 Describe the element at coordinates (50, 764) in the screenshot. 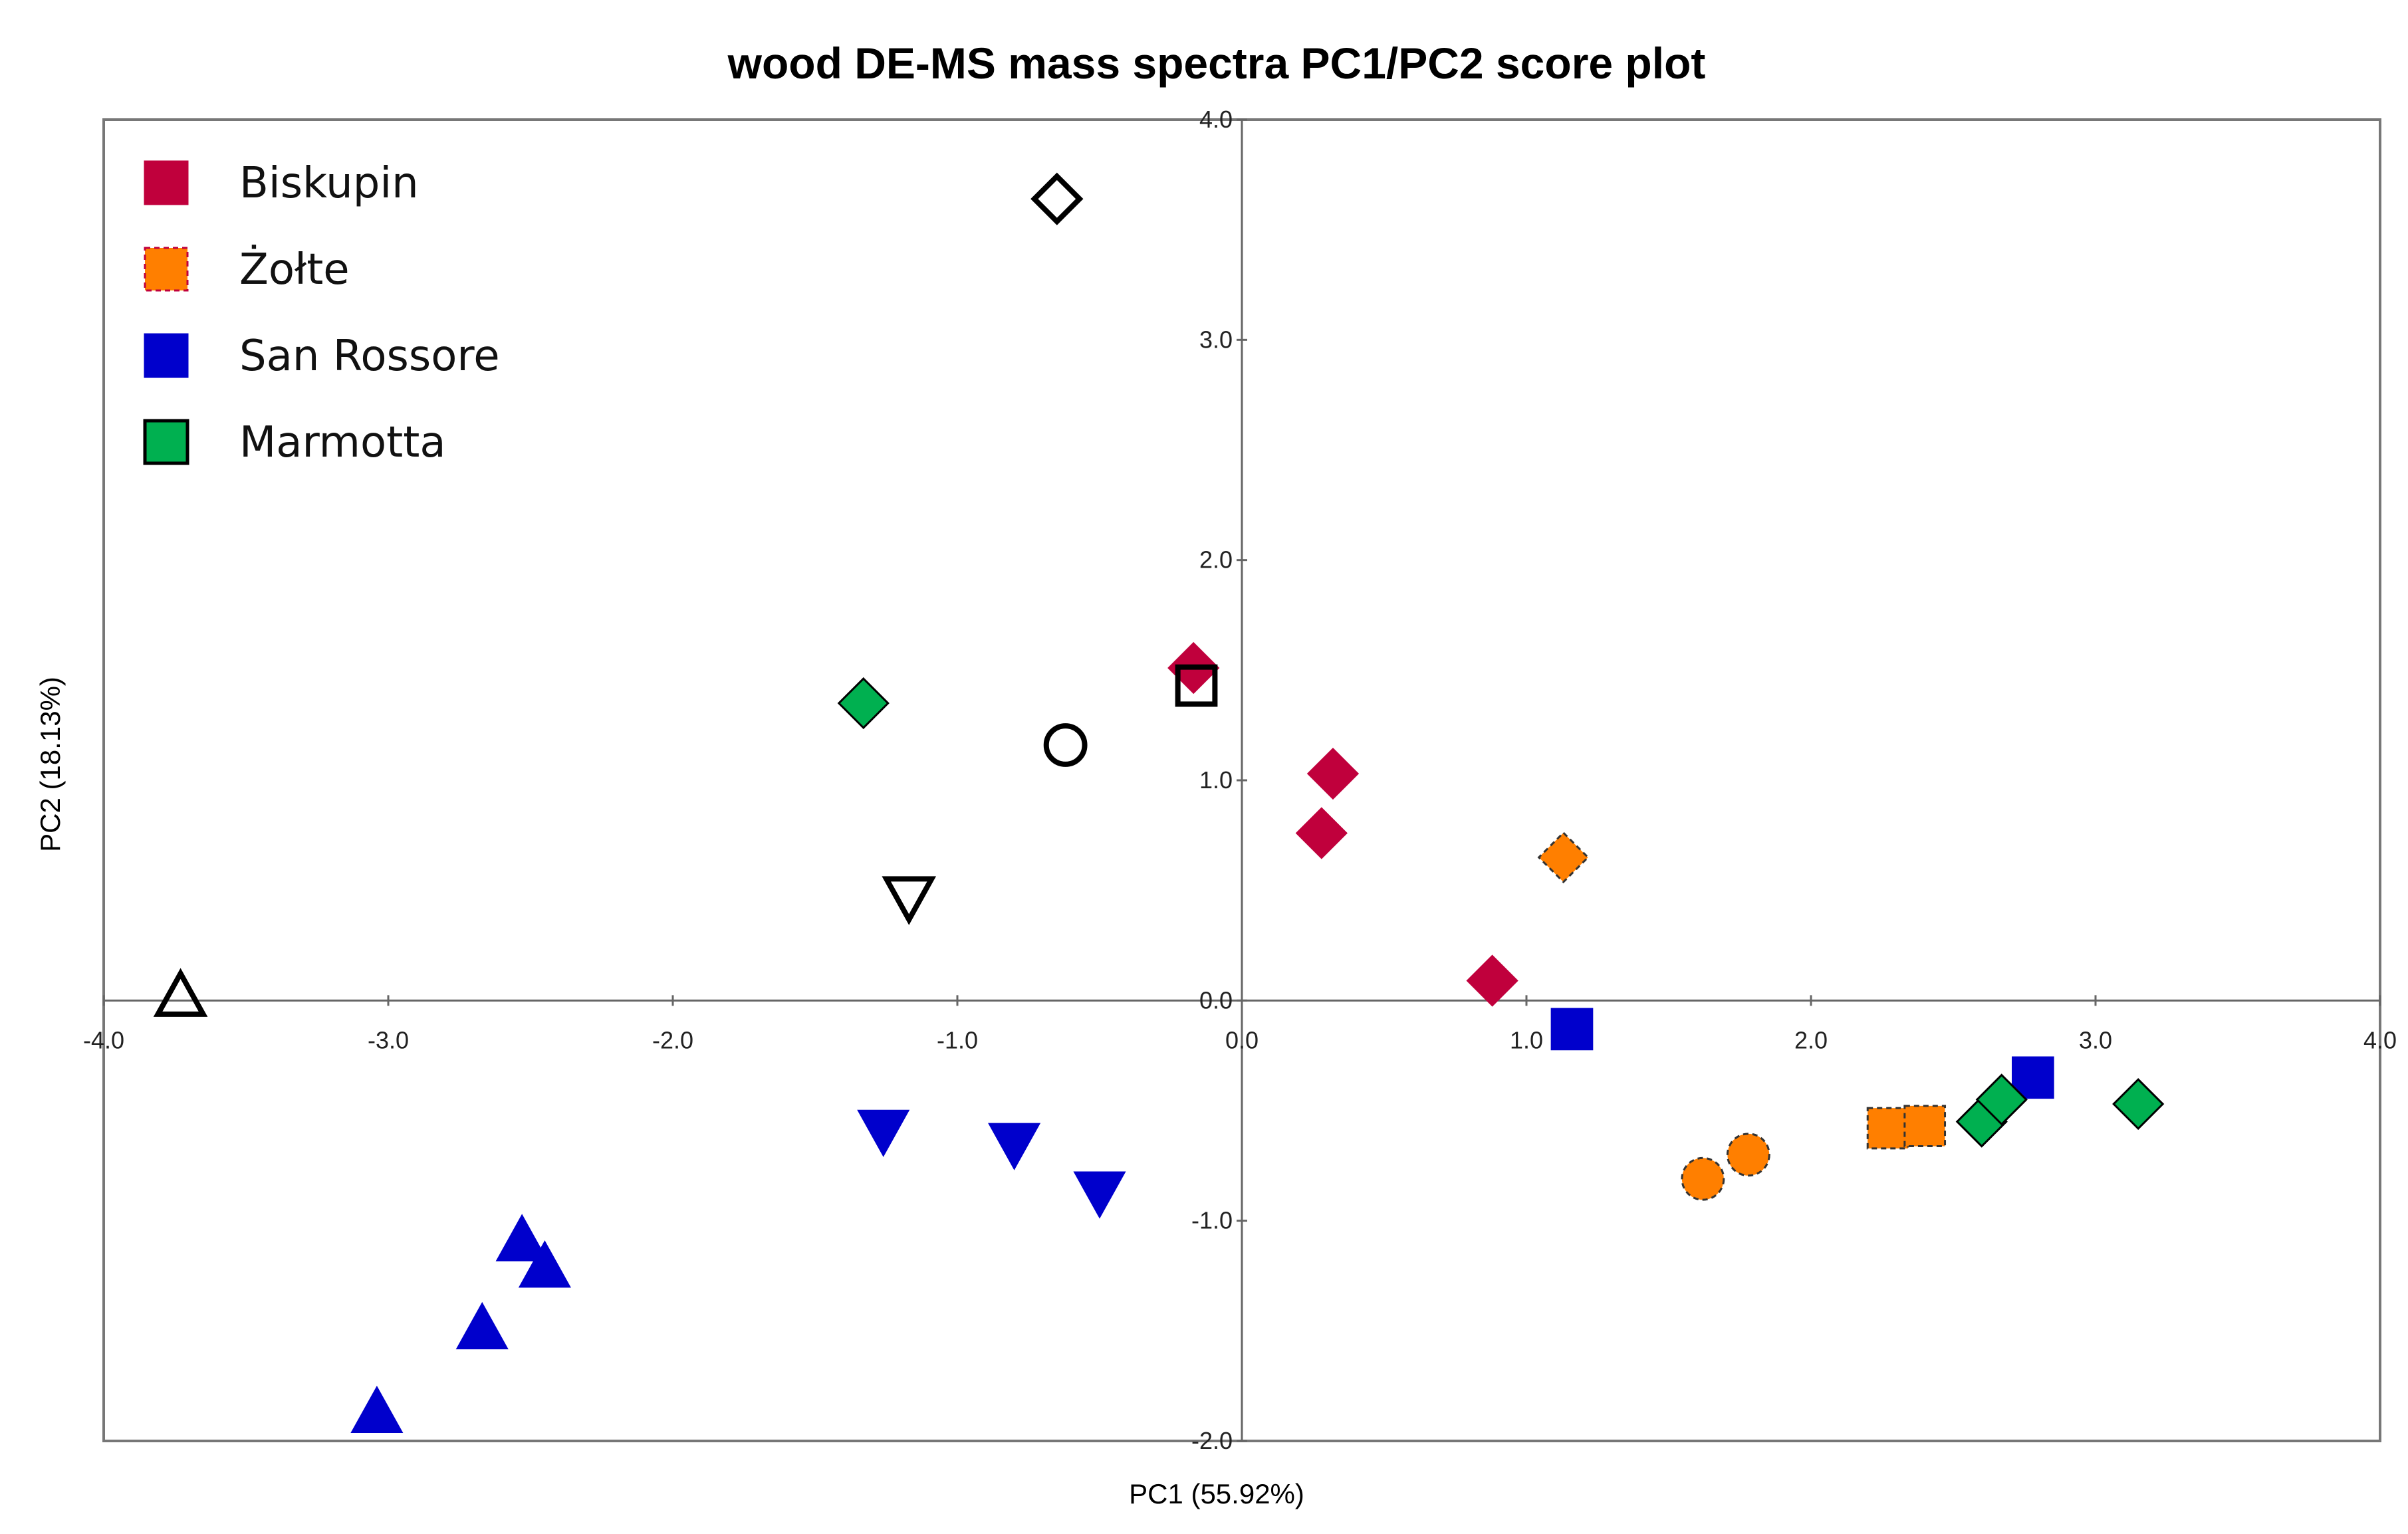

I see `y-axis-title: PC2 (18.13%)` at that location.